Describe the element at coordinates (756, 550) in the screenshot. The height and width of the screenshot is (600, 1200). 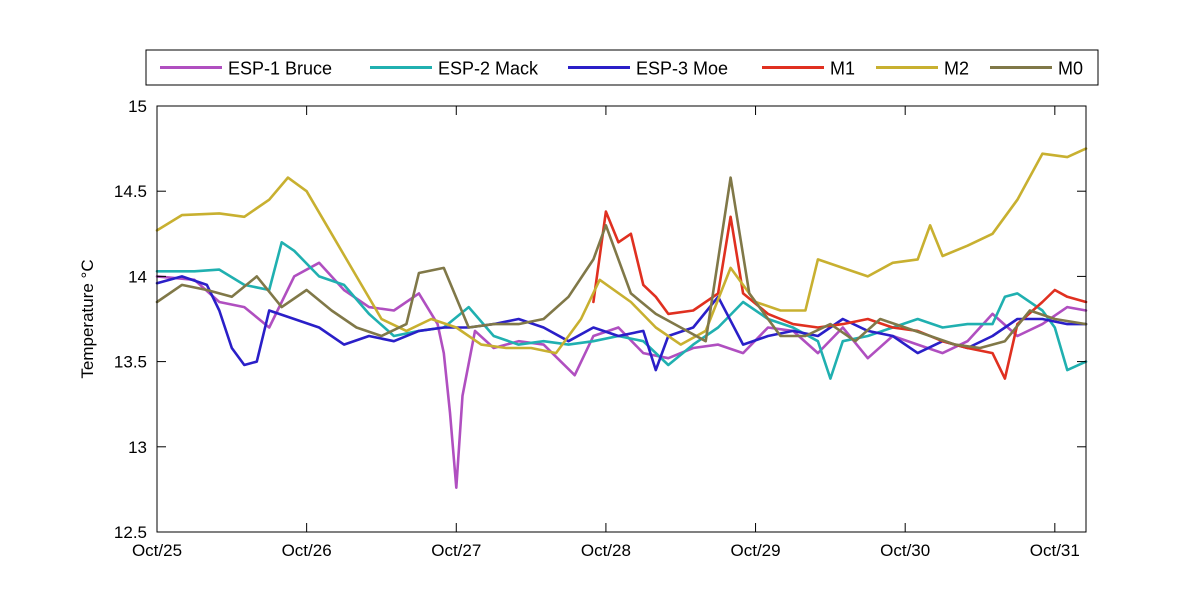
I see `x-tick-label: Oct/29` at that location.